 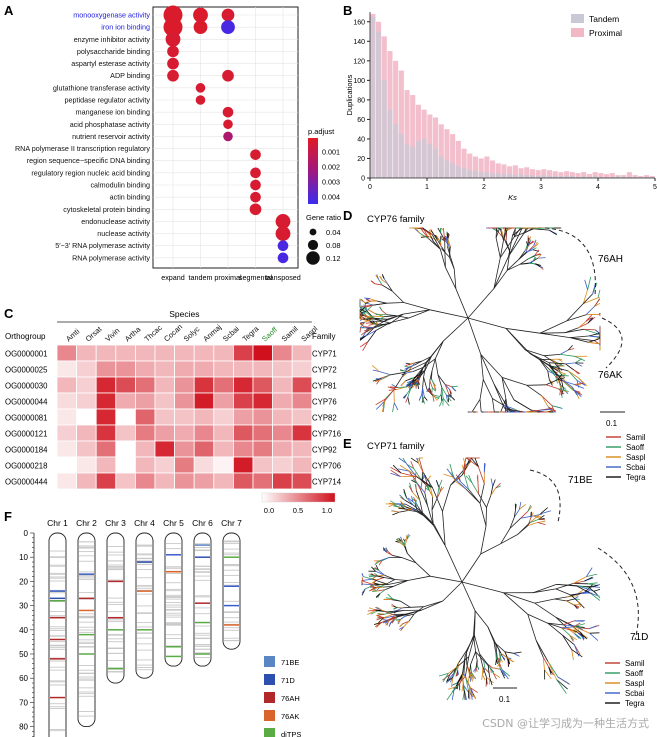 What do you see at coordinates (120, 185) in the screenshot?
I see `go-term-label: calmodulin binding` at bounding box center [120, 185].